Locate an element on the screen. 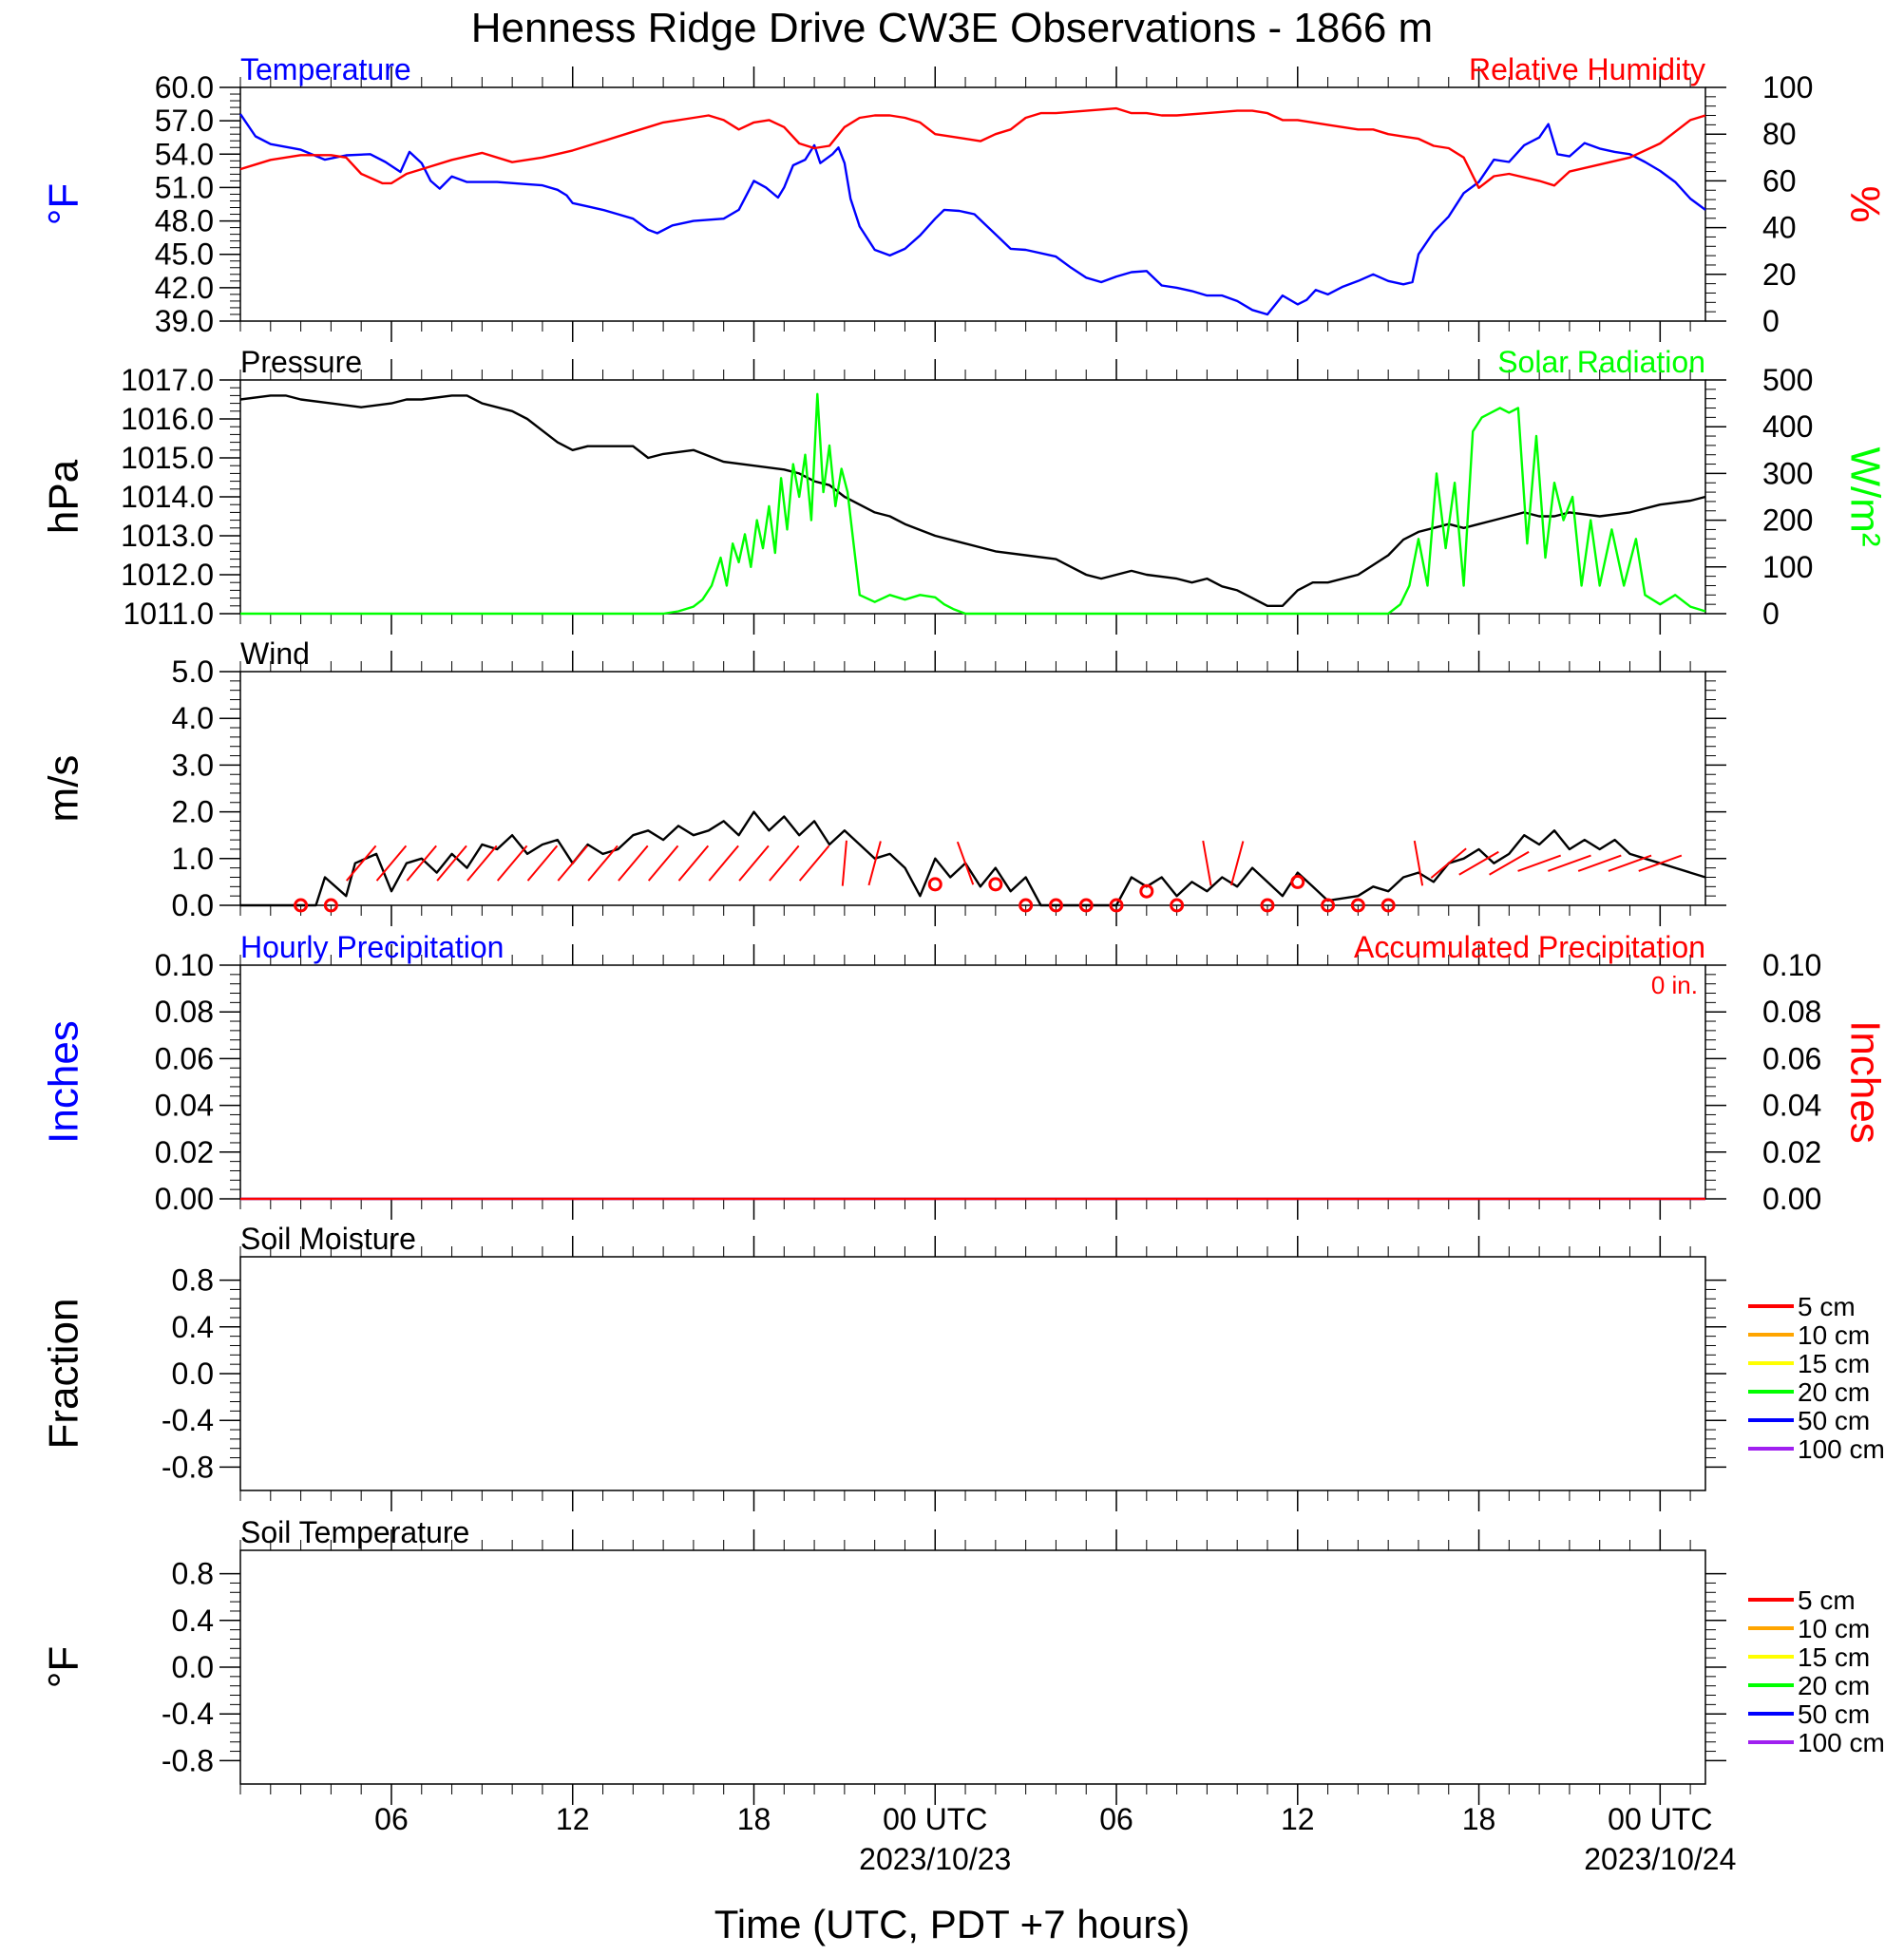  panel-left-title: Pressure is located at coordinates (301, 362).